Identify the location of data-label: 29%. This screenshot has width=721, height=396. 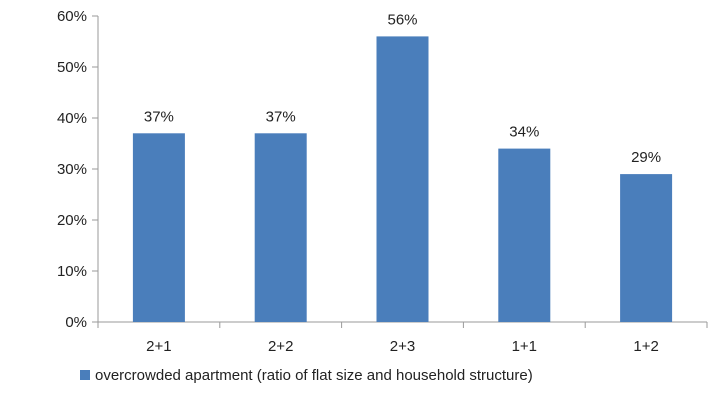
(646, 157).